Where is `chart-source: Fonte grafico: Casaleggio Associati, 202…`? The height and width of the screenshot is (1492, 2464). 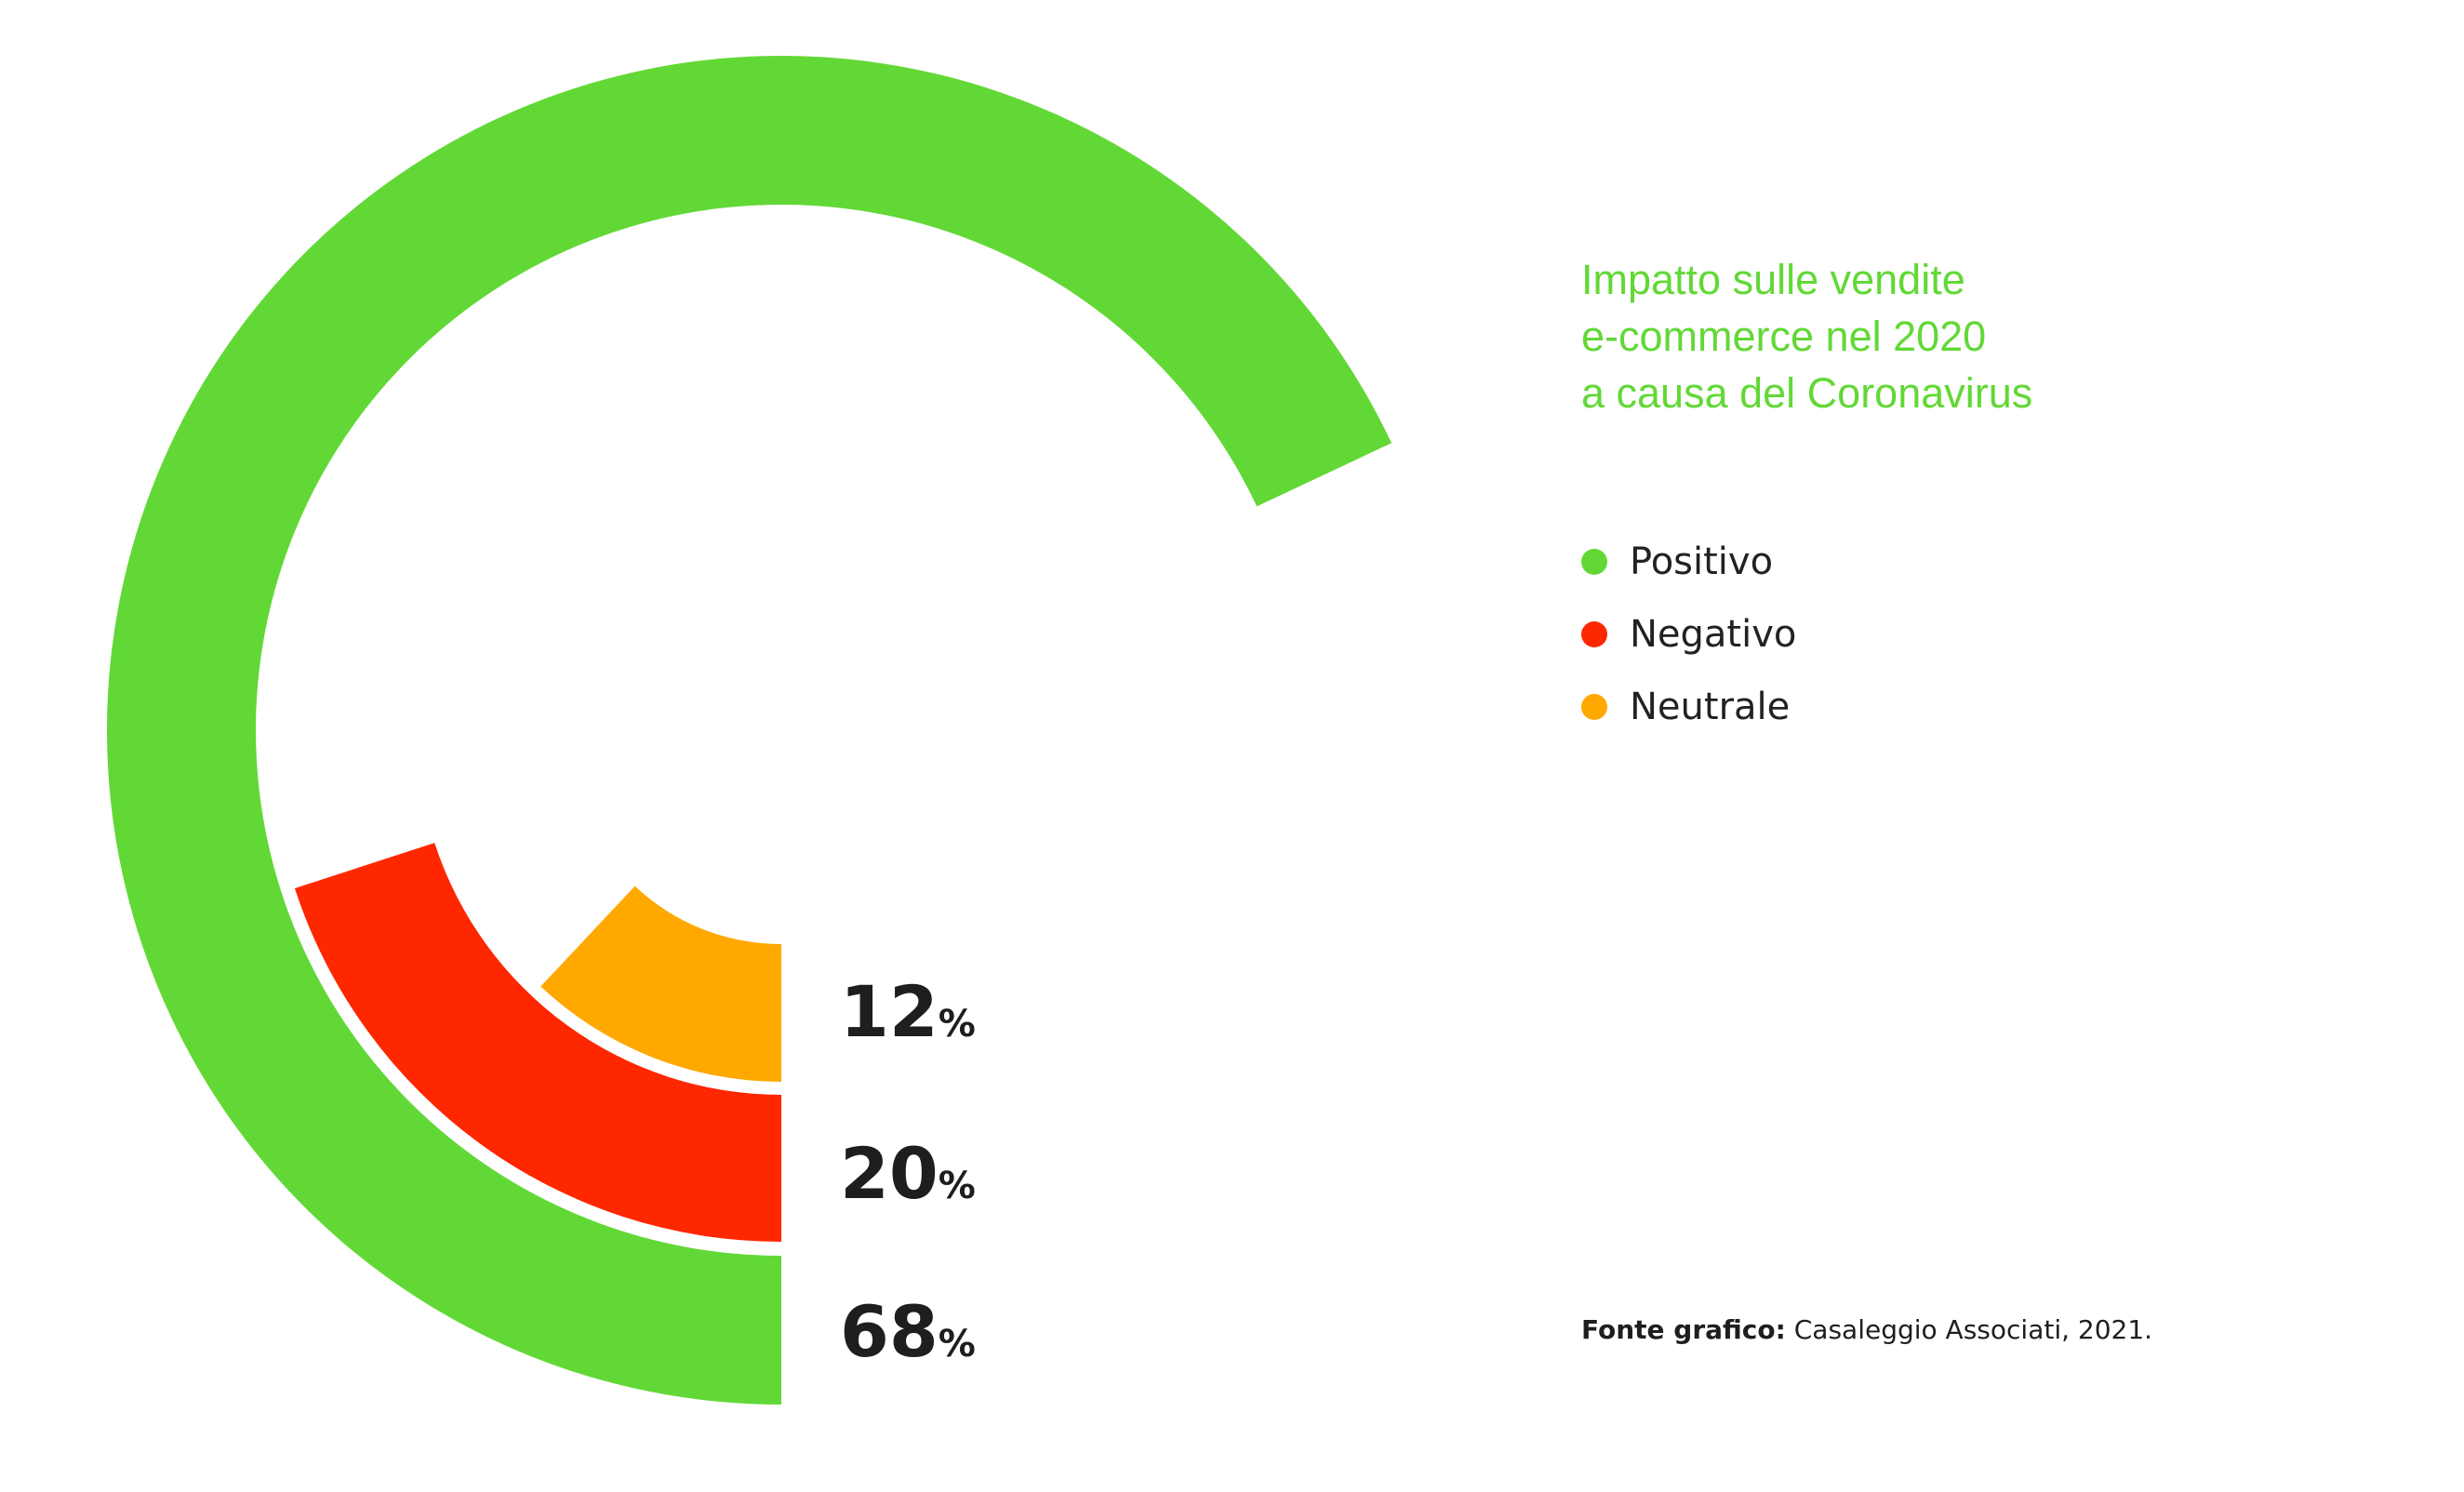
chart-source: Fonte grafico: Casaleggio Associati, 202… is located at coordinates (1866, 1329).